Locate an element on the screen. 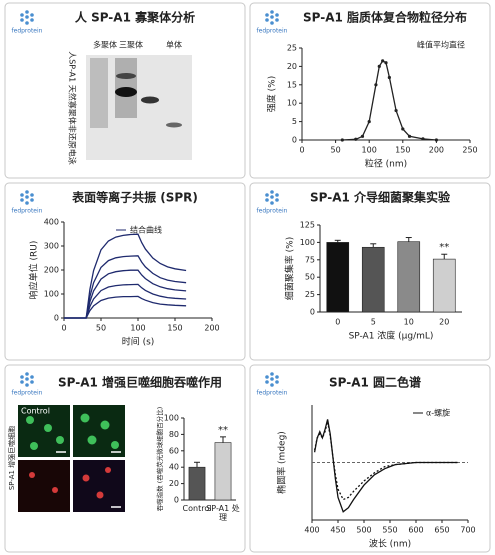  x-axis-label: 波长 (nm) is located at coordinates (390, 544).